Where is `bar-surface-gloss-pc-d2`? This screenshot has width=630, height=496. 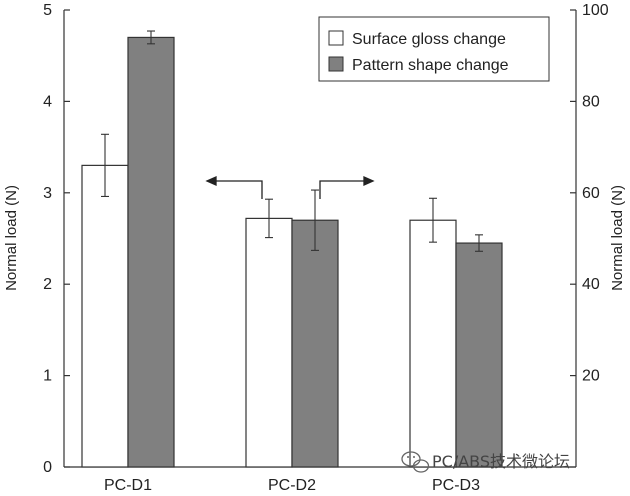
bar-surface-gloss-pc-d2 is located at coordinates (269, 342).